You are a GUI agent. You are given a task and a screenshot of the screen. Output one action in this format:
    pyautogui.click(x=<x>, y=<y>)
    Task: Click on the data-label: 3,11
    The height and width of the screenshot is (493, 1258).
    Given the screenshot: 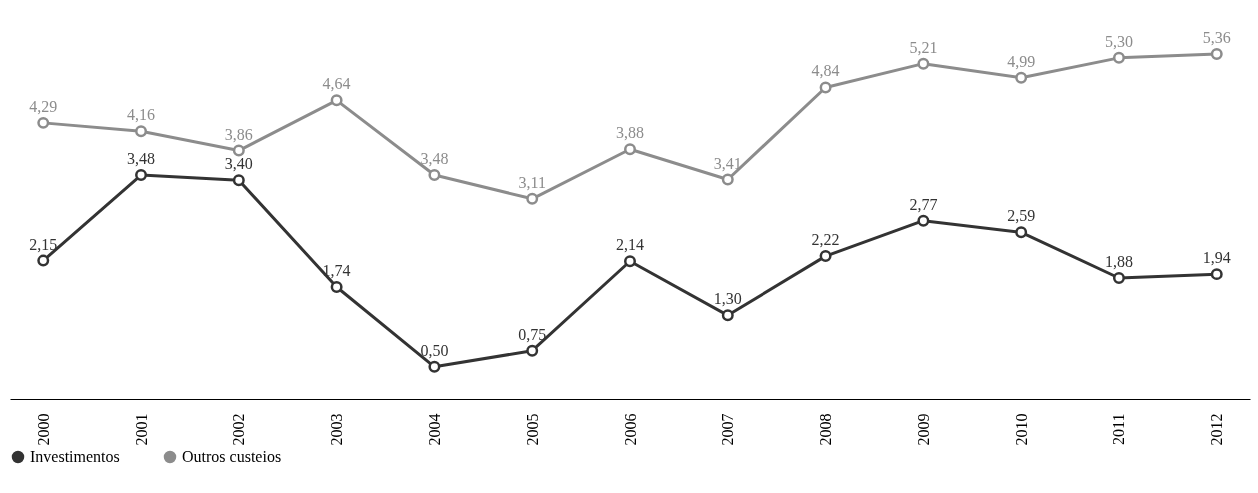 What is the action you would take?
    pyautogui.click(x=532, y=182)
    